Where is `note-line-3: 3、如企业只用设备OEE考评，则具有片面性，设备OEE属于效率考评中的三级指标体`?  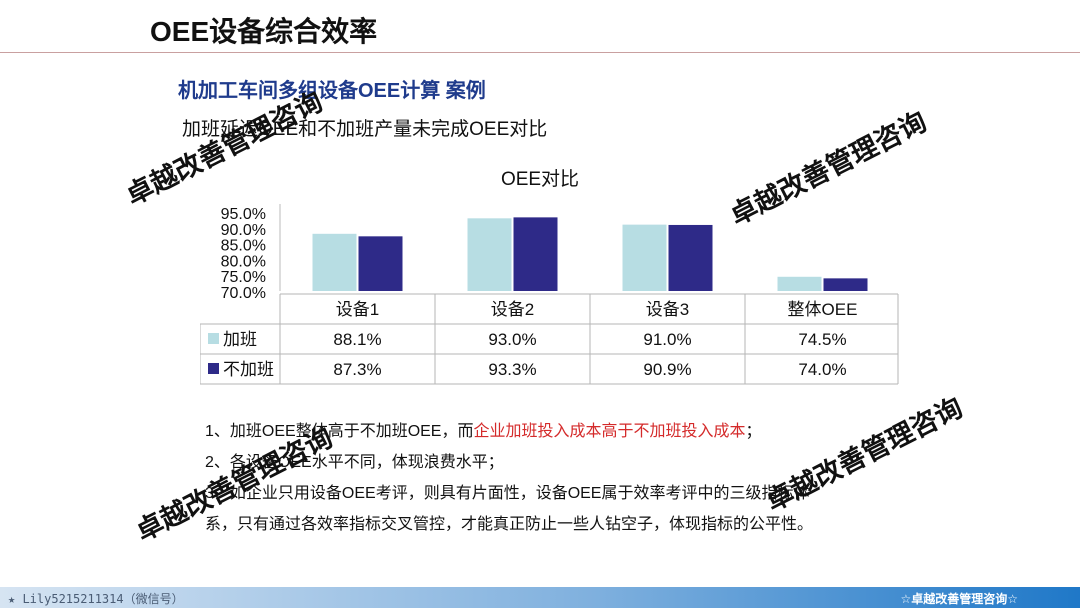 note-line-3: 3、如企业只用设备OEE考评，则具有片面性，设备OEE属于效率考评中的三级指标体 is located at coordinates (507, 493).